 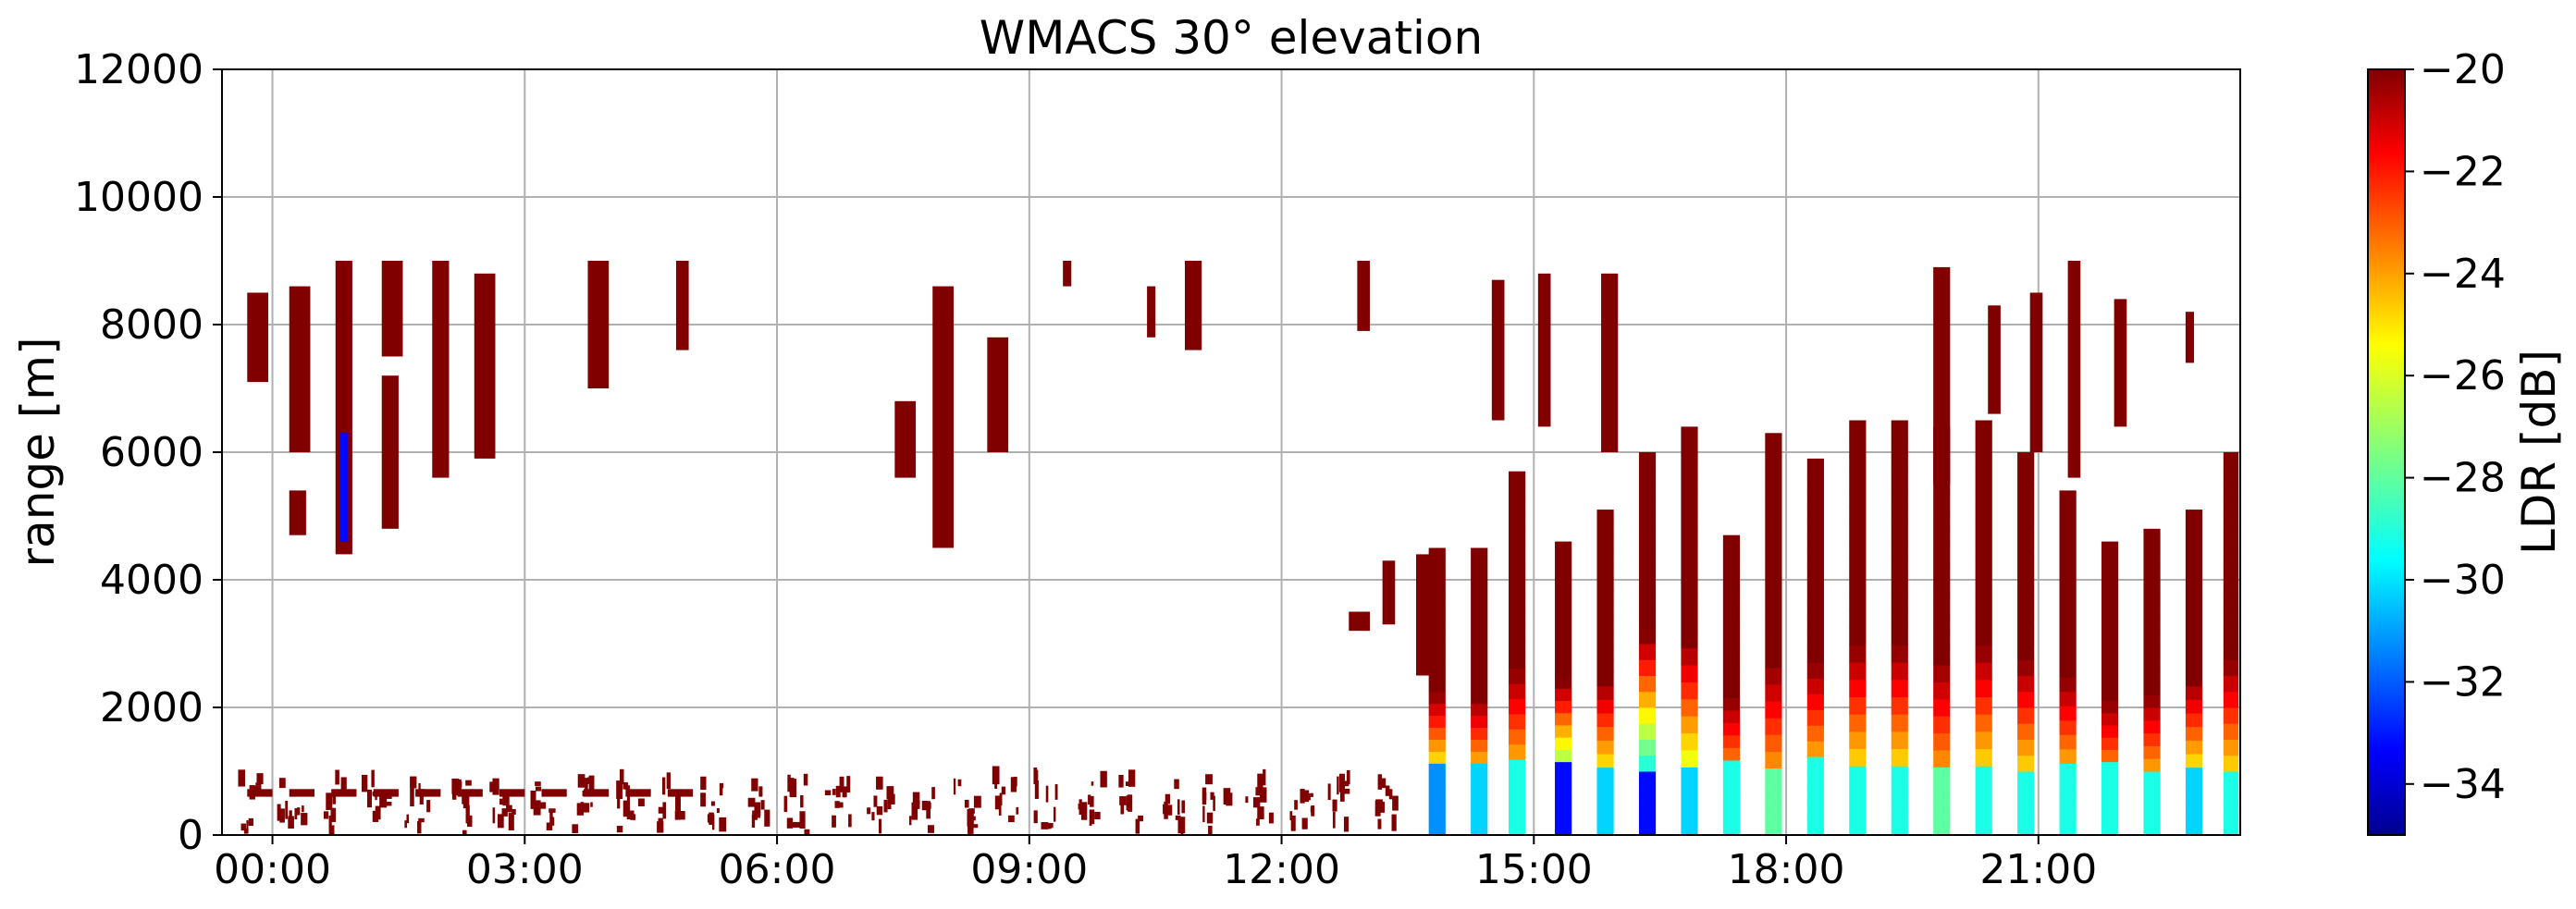 I want to click on colorbar-label: LDR [dB], so click(x=2539, y=453).